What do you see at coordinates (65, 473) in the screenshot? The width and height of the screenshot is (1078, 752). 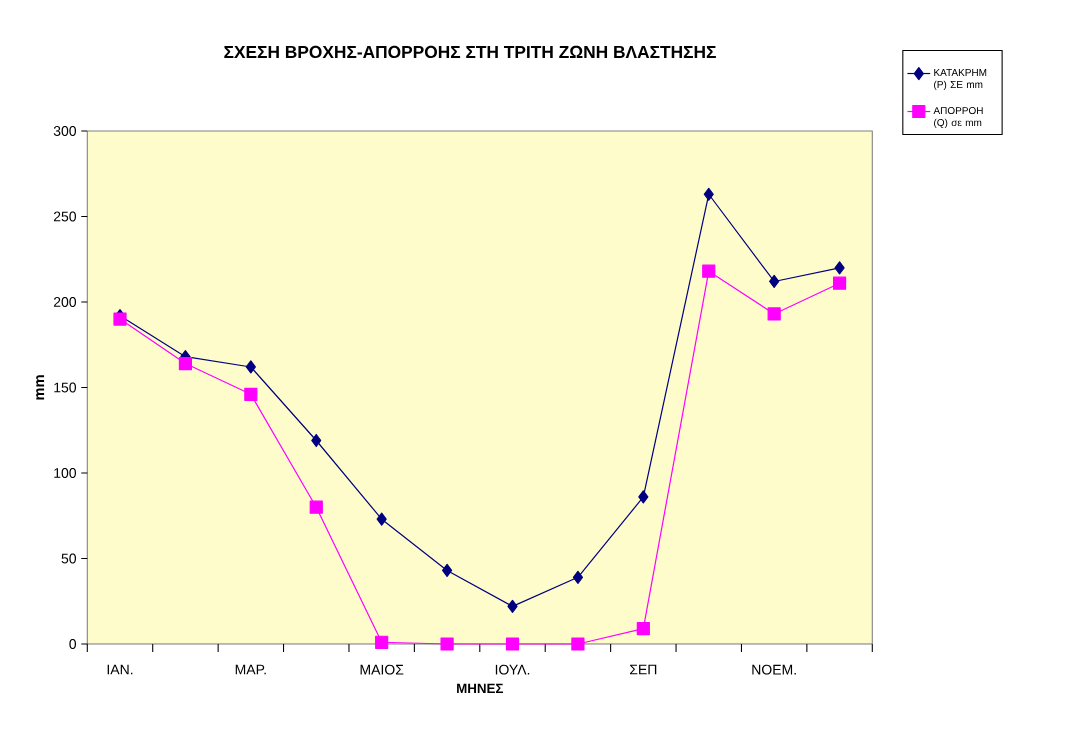 I see `y-tick-label: 100` at bounding box center [65, 473].